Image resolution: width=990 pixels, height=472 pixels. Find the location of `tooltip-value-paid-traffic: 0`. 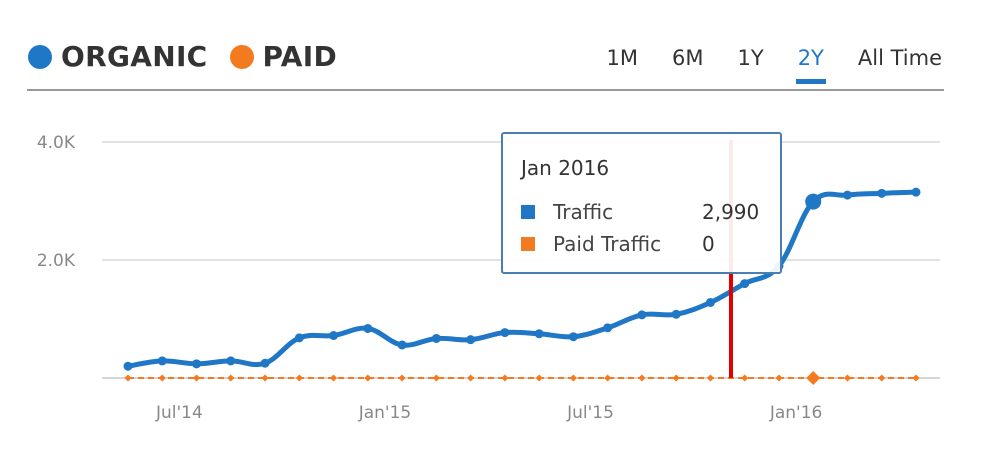

tooltip-value-paid-traffic: 0 is located at coordinates (708, 244).